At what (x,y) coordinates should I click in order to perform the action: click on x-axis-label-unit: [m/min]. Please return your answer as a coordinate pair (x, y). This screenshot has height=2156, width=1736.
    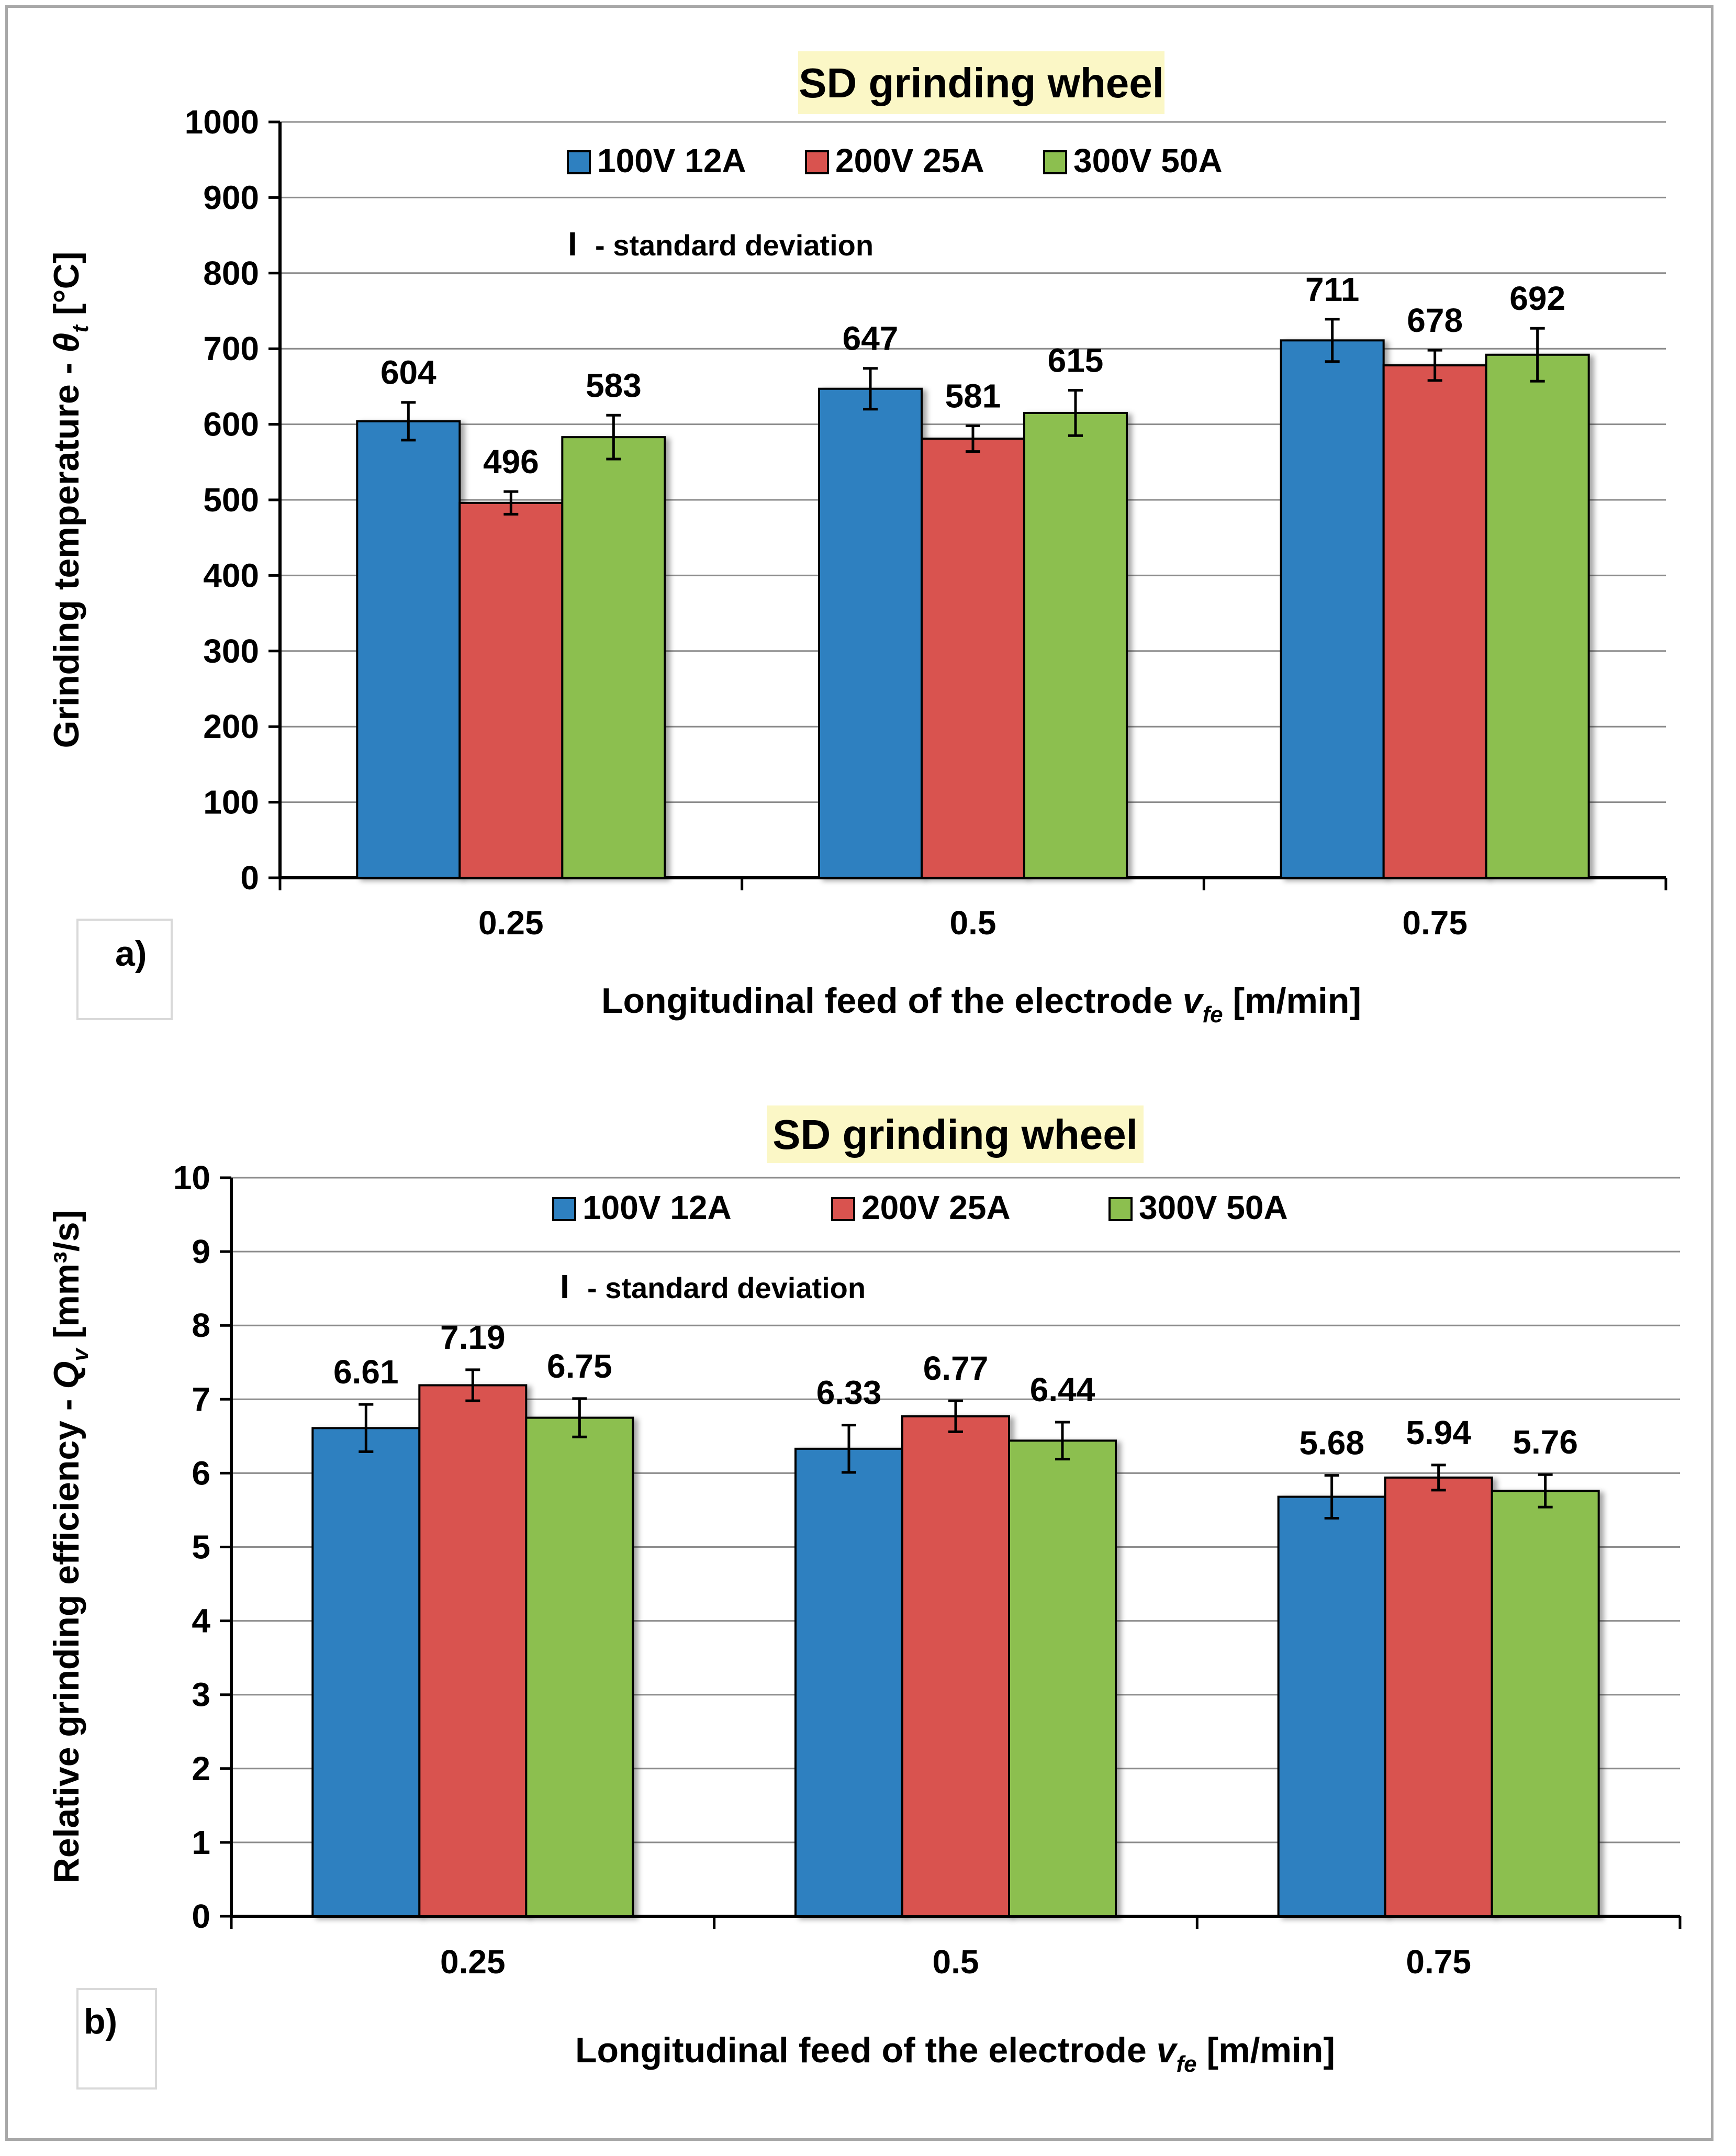
    Looking at the image, I should click on (1292, 1001).